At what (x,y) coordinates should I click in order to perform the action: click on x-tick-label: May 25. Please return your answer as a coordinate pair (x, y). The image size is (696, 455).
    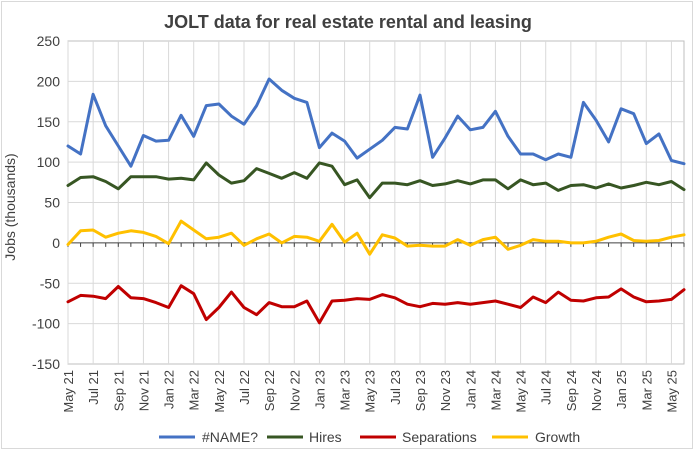
    Looking at the image, I should click on (671, 391).